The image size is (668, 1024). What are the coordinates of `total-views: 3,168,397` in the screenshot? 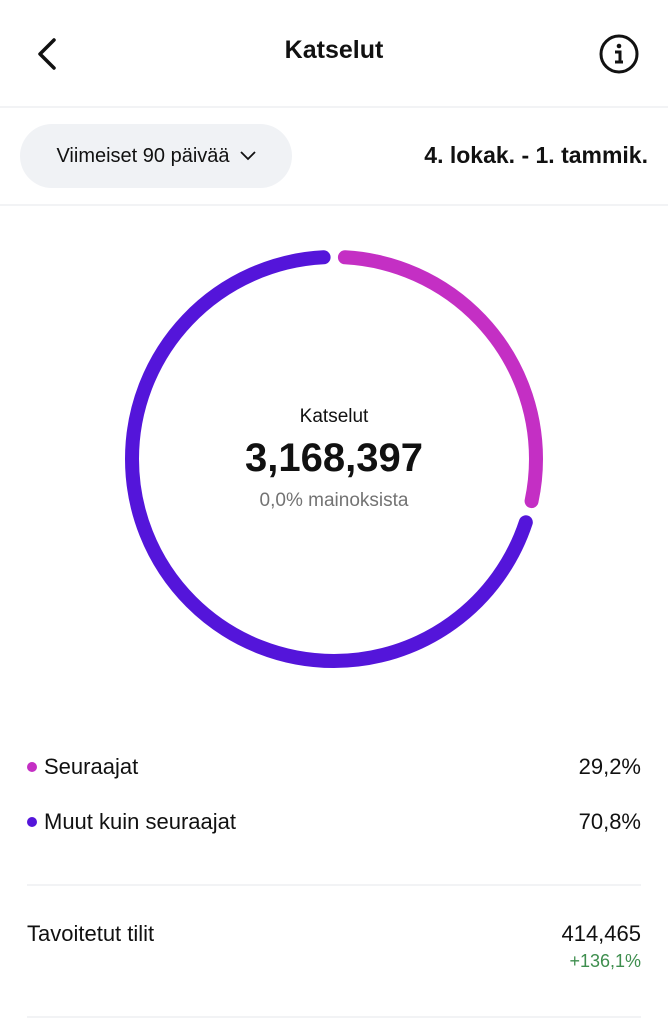 It's located at (334, 458).